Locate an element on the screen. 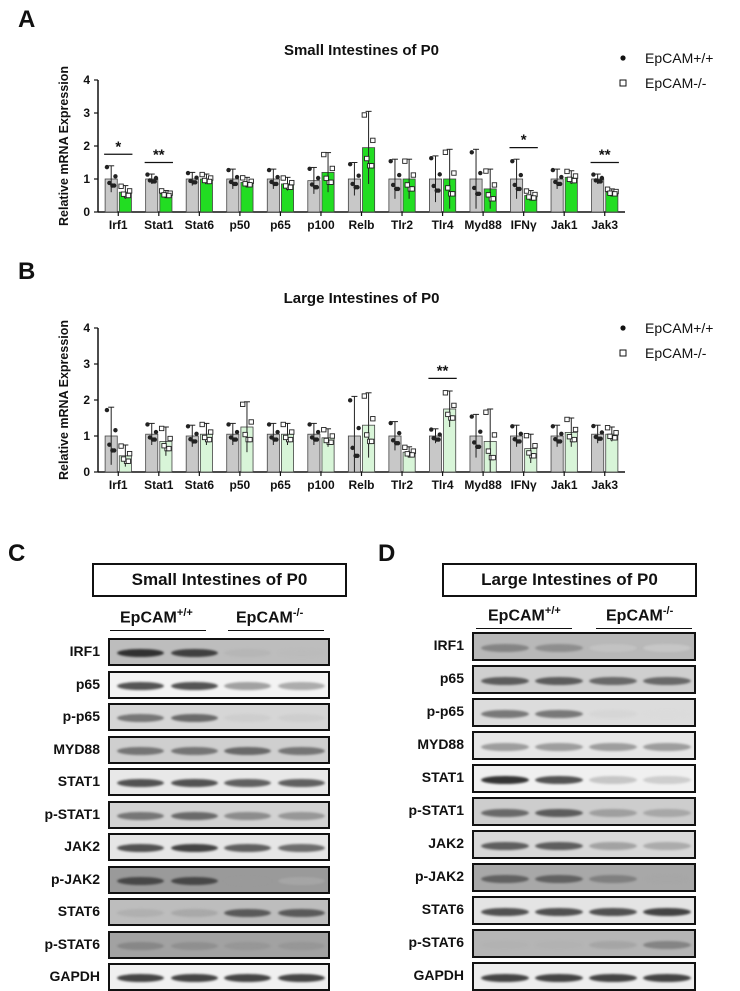 The height and width of the screenshot is (991, 740). significance-label: * is located at coordinates (118, 146).